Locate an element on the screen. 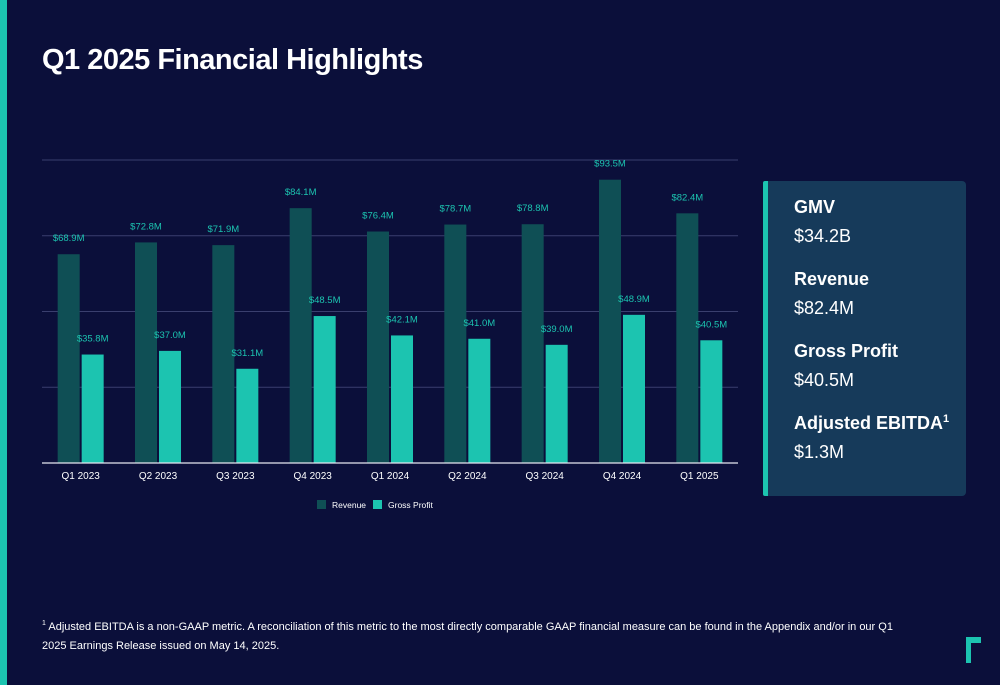 The width and height of the screenshot is (1000, 685). revenue-data-label: $72.8M is located at coordinates (146, 226).